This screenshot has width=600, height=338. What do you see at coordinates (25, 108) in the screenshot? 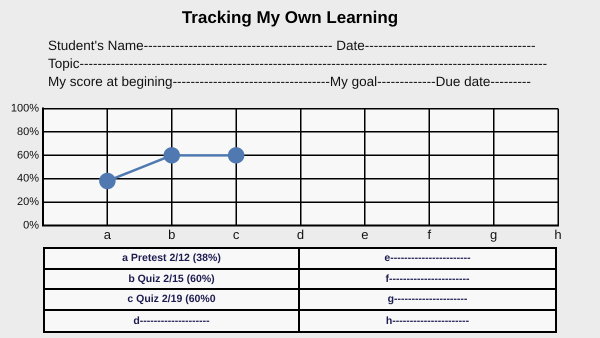
I see `y-tick-label: 100%` at bounding box center [25, 108].